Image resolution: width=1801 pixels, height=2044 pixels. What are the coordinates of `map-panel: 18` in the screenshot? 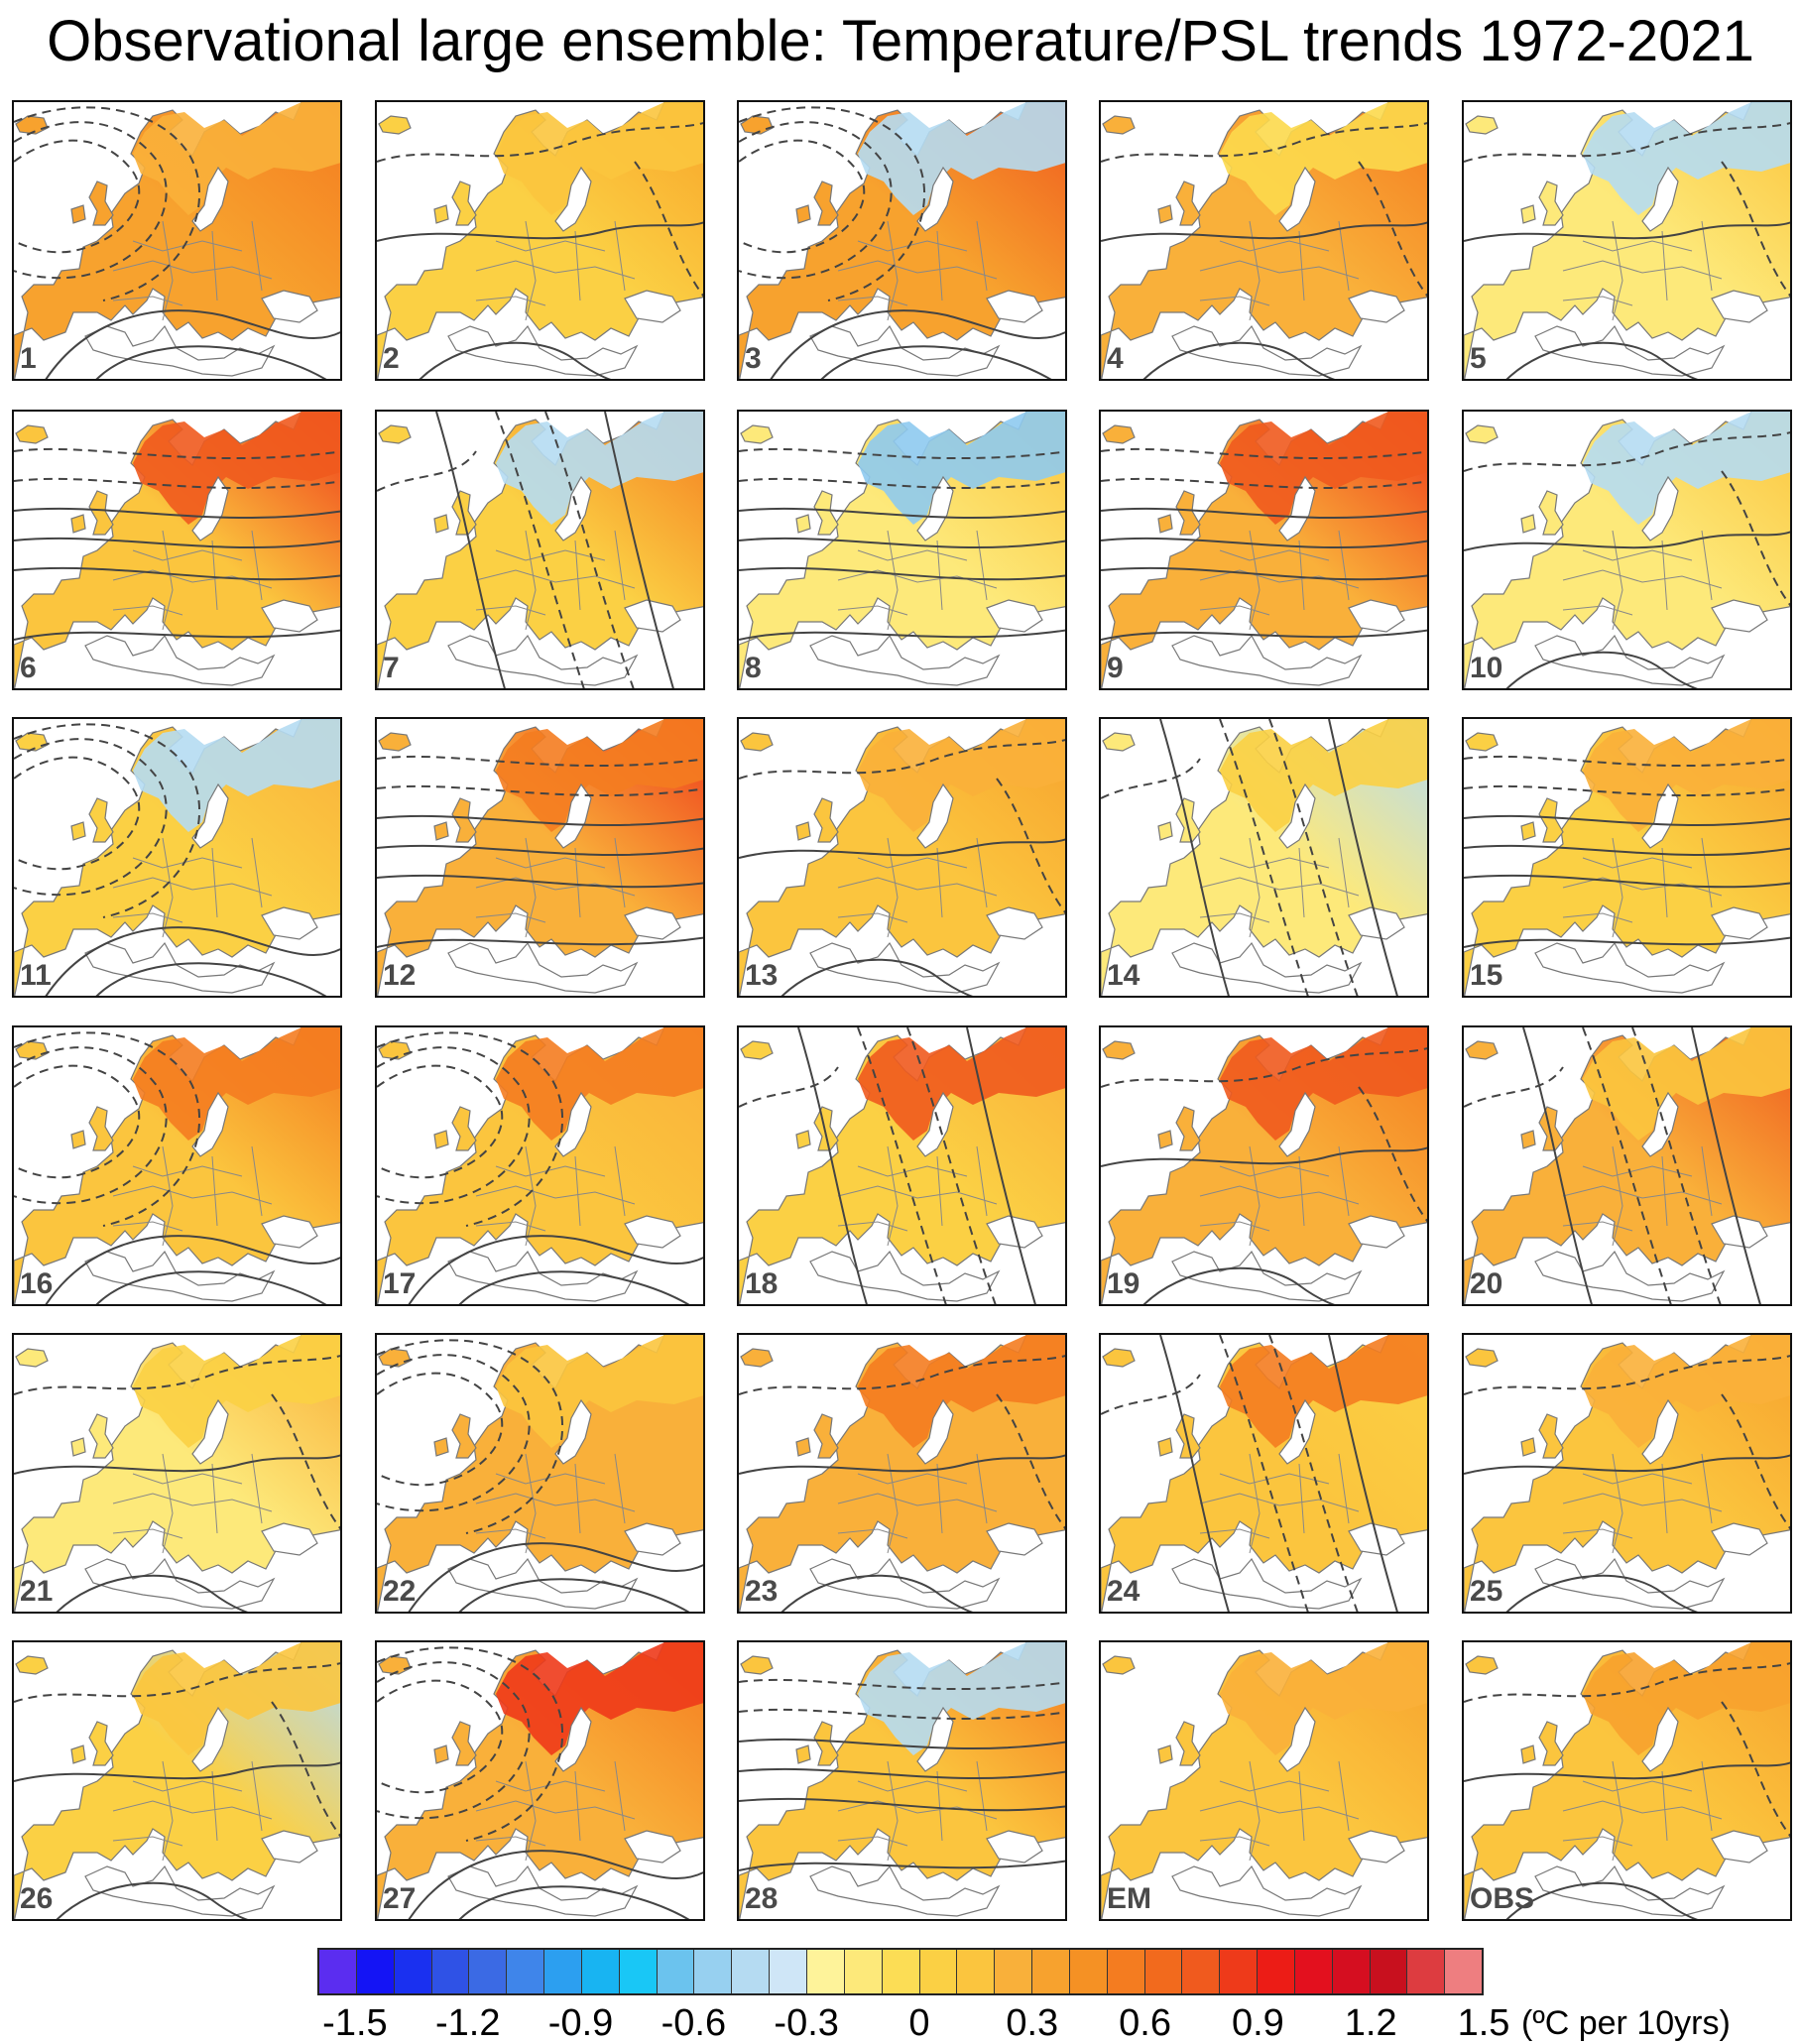 It's located at (902, 1165).